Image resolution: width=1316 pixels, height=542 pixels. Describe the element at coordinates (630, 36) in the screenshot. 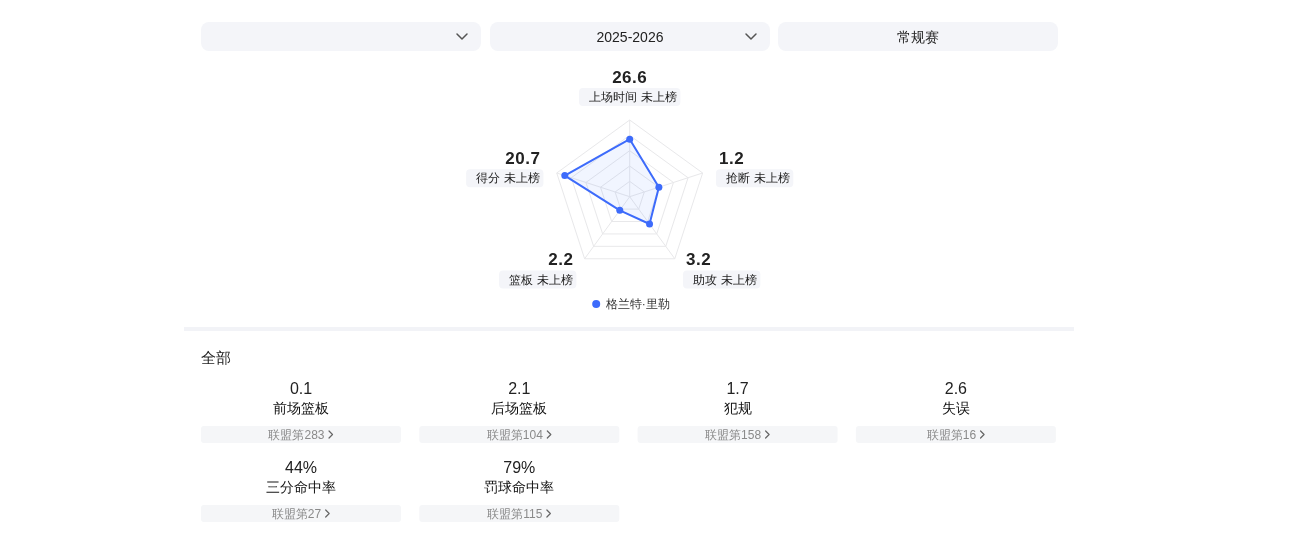

I see `selector-text: 2025-2026` at that location.